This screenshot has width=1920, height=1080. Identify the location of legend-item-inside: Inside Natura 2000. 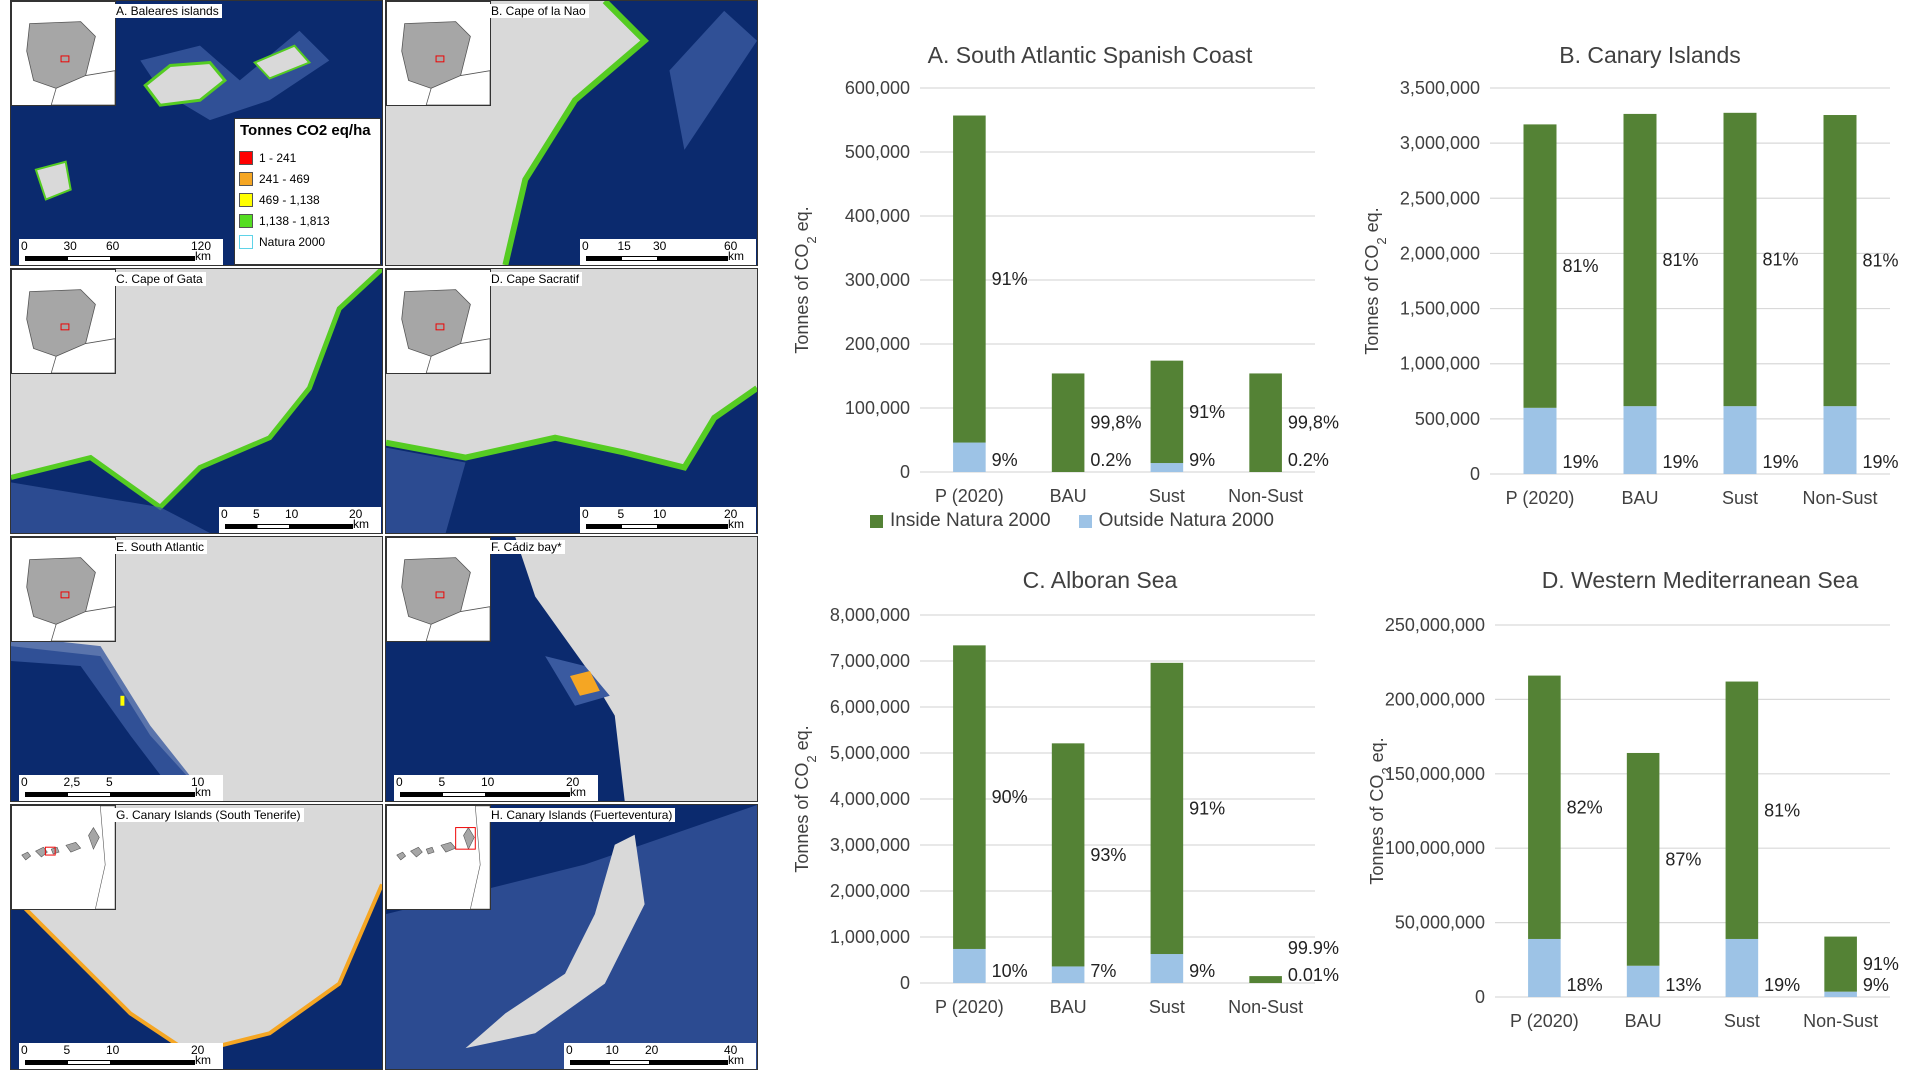
(960, 521).